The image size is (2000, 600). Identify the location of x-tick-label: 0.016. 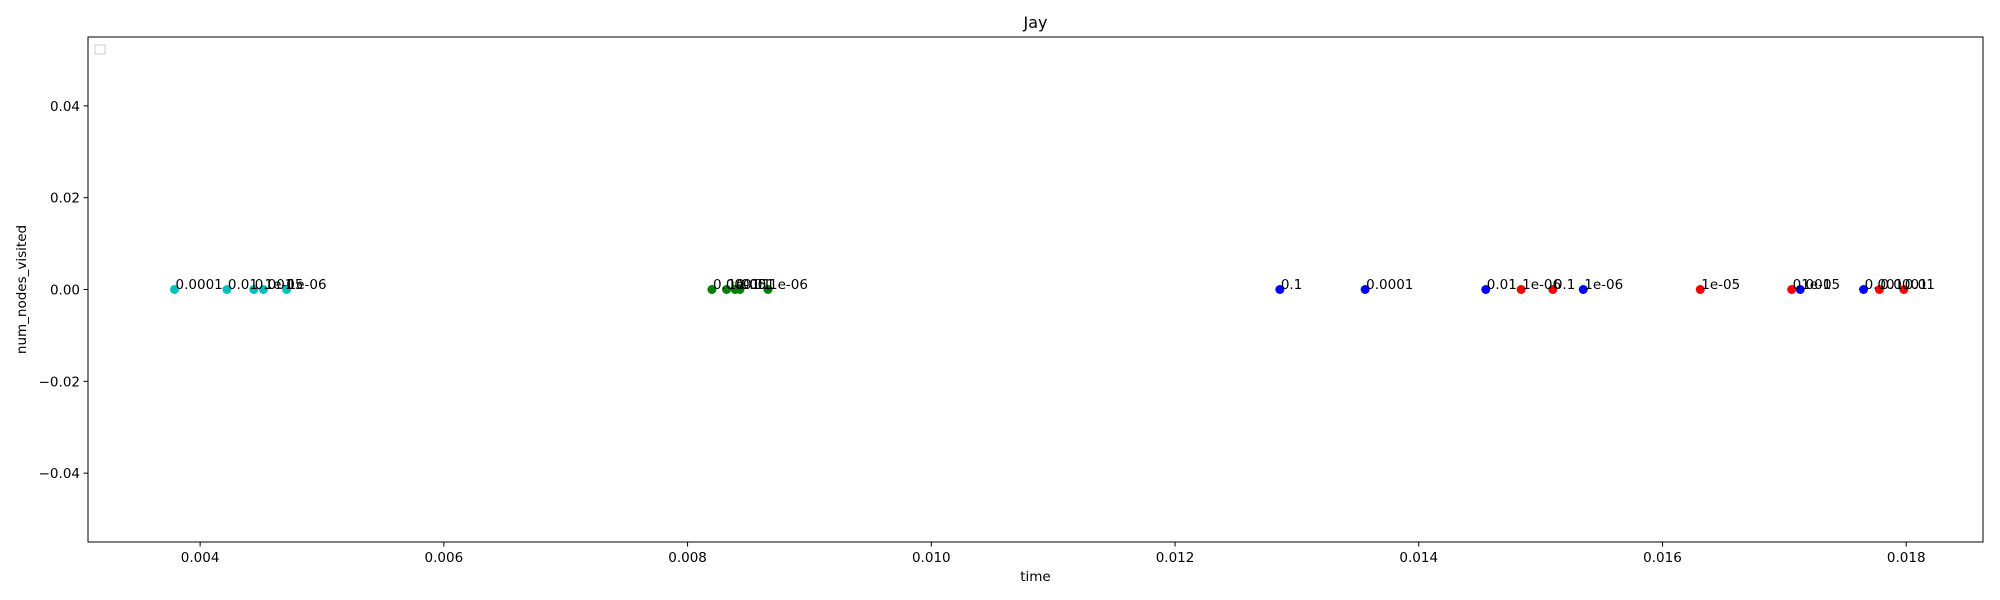
(1662, 558).